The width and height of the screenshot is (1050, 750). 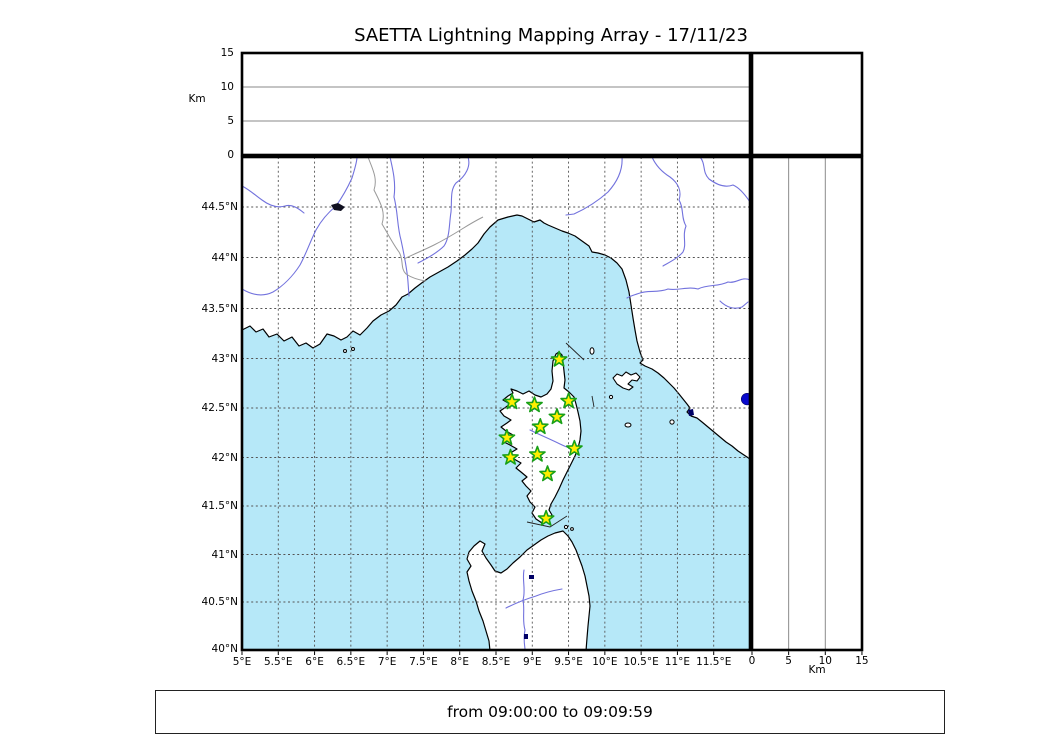 I want to click on country-borders, so click(x=425, y=219).